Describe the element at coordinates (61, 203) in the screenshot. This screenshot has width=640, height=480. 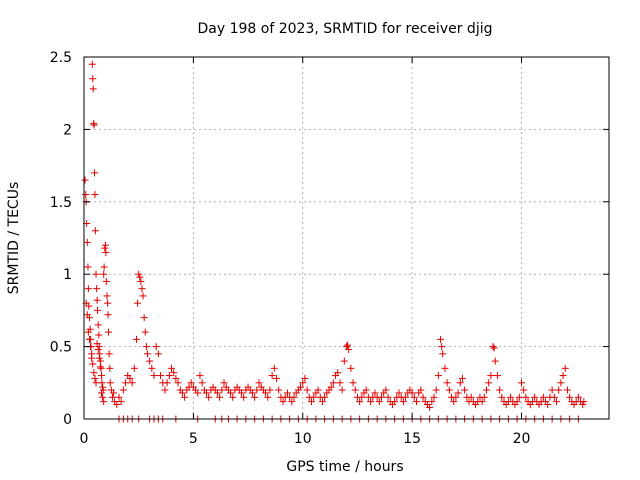
I see `y-tick-label: 1.5` at that location.